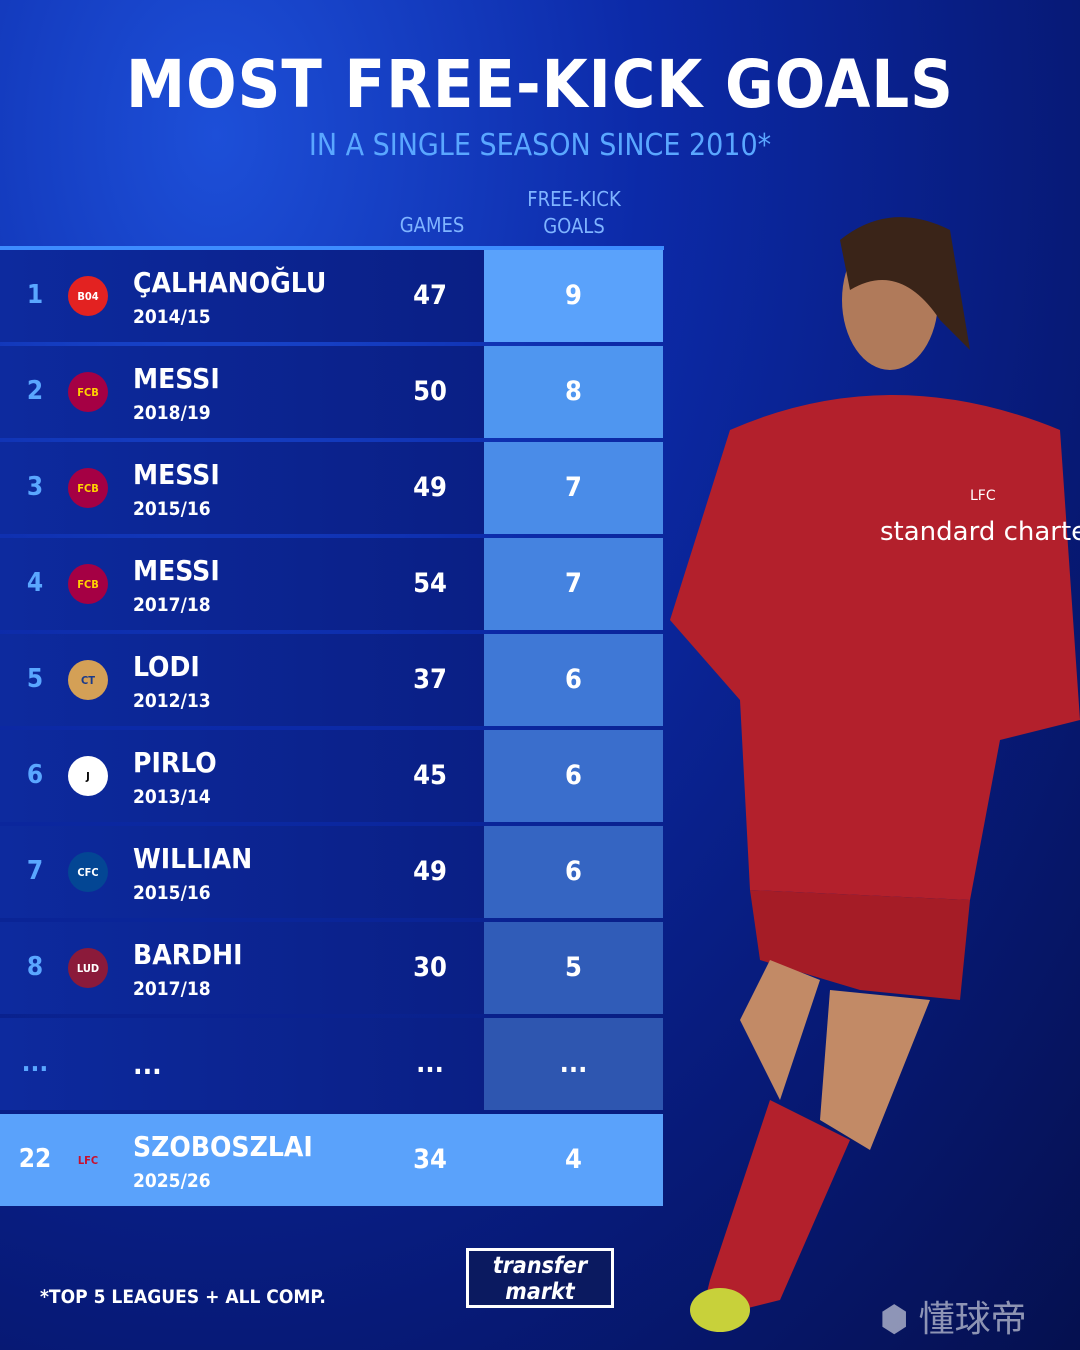 Image resolution: width=1080 pixels, height=1350 pixels. I want to click on table-row: 3 FCB MESSI 2015/16 49 7, so click(332, 488).